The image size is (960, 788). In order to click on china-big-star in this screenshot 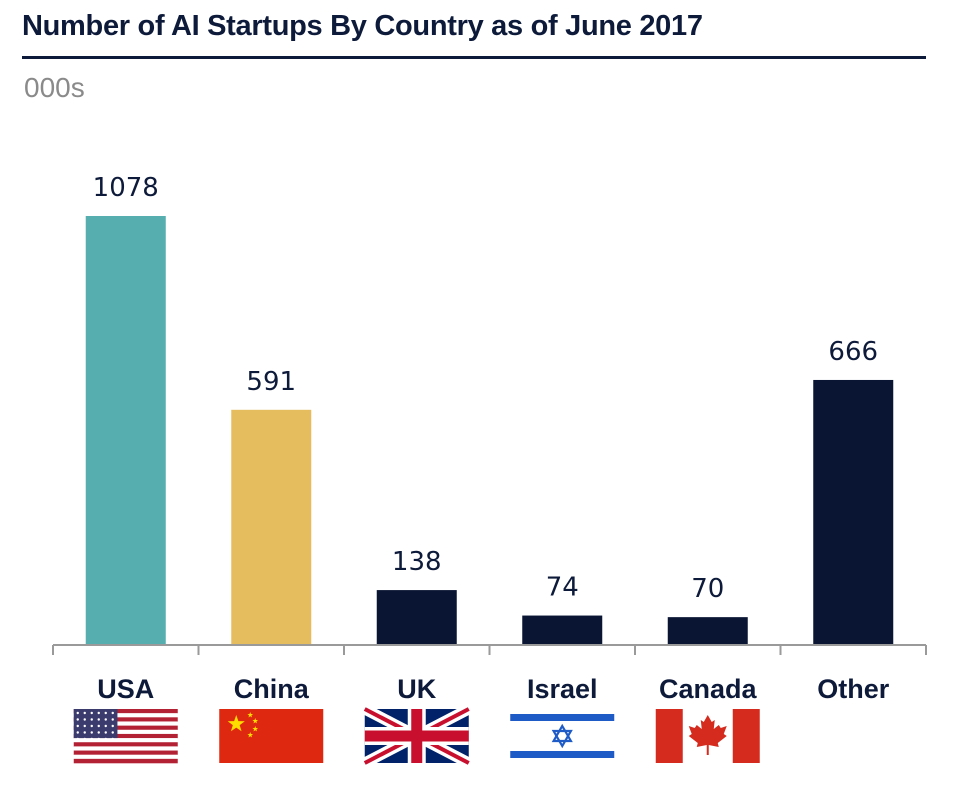, I will do `click(236, 723)`.